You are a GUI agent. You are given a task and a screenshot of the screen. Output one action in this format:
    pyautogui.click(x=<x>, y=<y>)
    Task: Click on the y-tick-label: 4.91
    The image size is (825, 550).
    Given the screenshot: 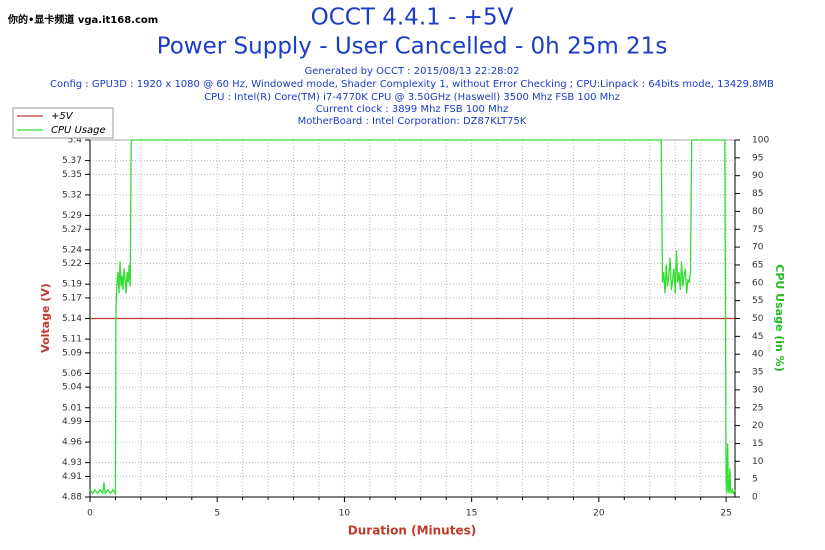 What is the action you would take?
    pyautogui.click(x=72, y=477)
    